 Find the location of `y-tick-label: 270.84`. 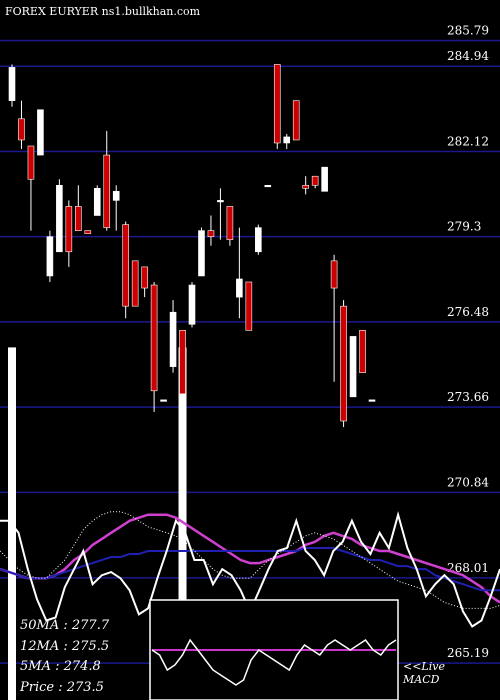

y-tick-label: 270.84 is located at coordinates (468, 482).